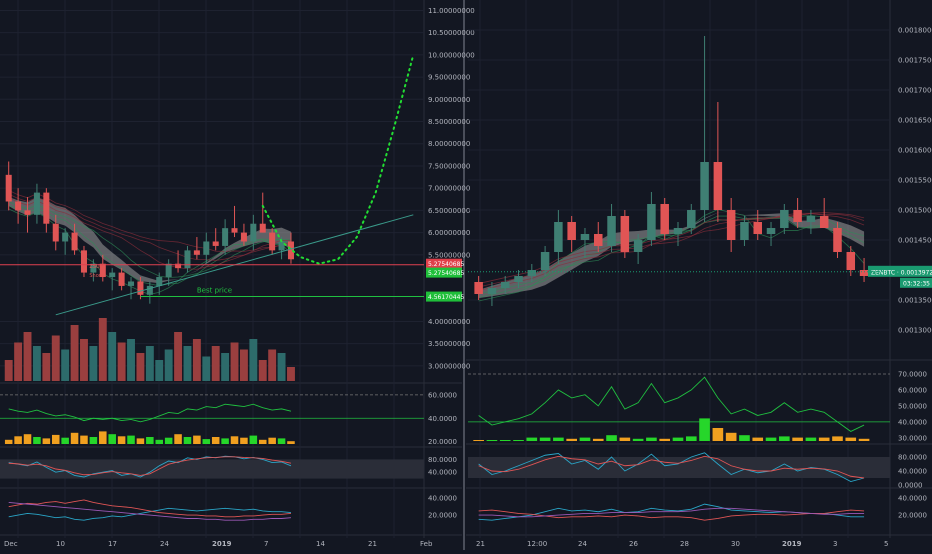 The height and width of the screenshot is (554, 932). I want to click on price-axis-label: 0.00170000, so click(915, 91).